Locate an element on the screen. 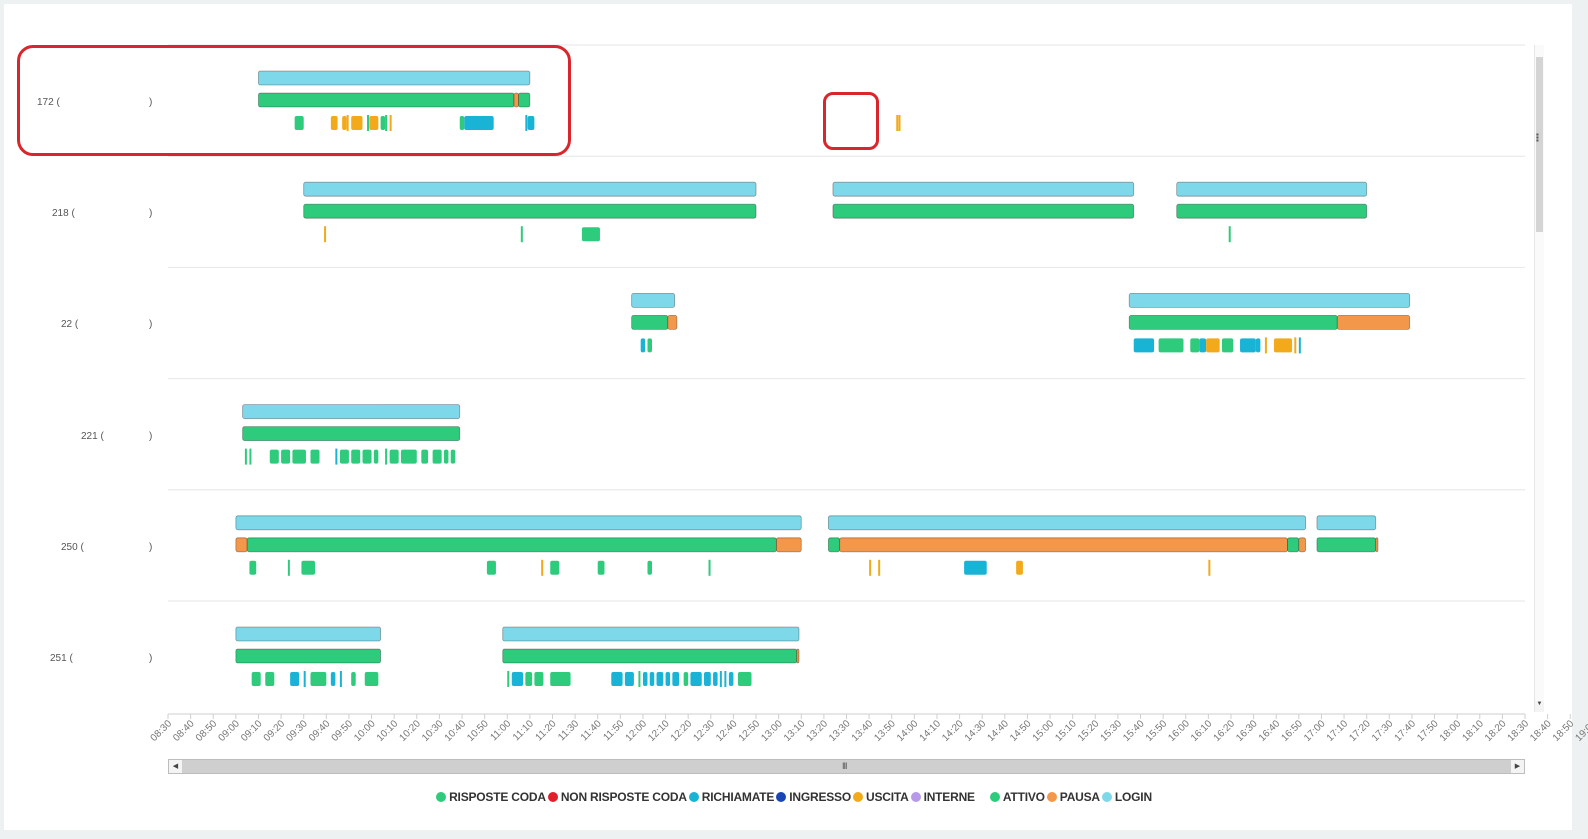 The width and height of the screenshot is (1588, 839). agent-label: 172 ( is located at coordinates (48, 102).